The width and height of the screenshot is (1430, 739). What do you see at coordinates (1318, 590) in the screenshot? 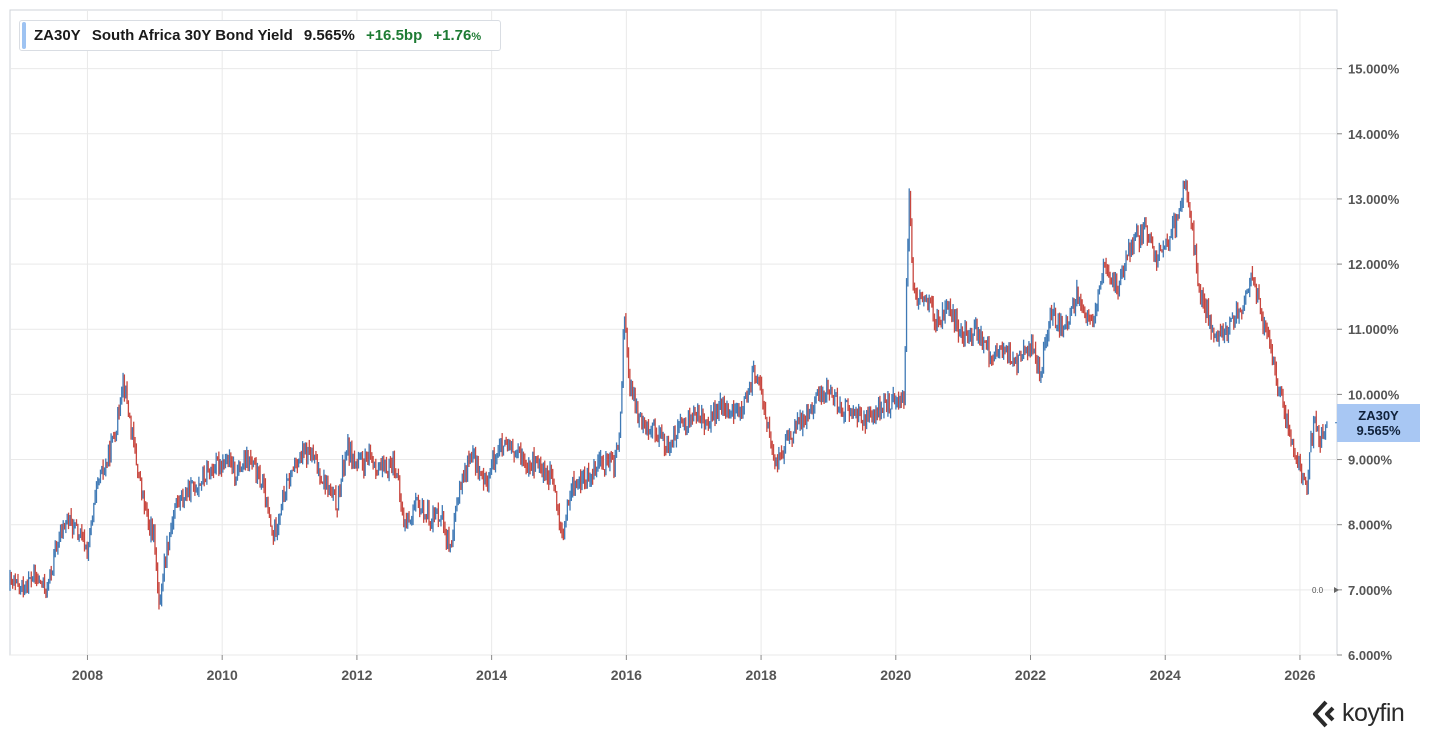
I see `zero-marker-label: 0.0` at bounding box center [1318, 590].